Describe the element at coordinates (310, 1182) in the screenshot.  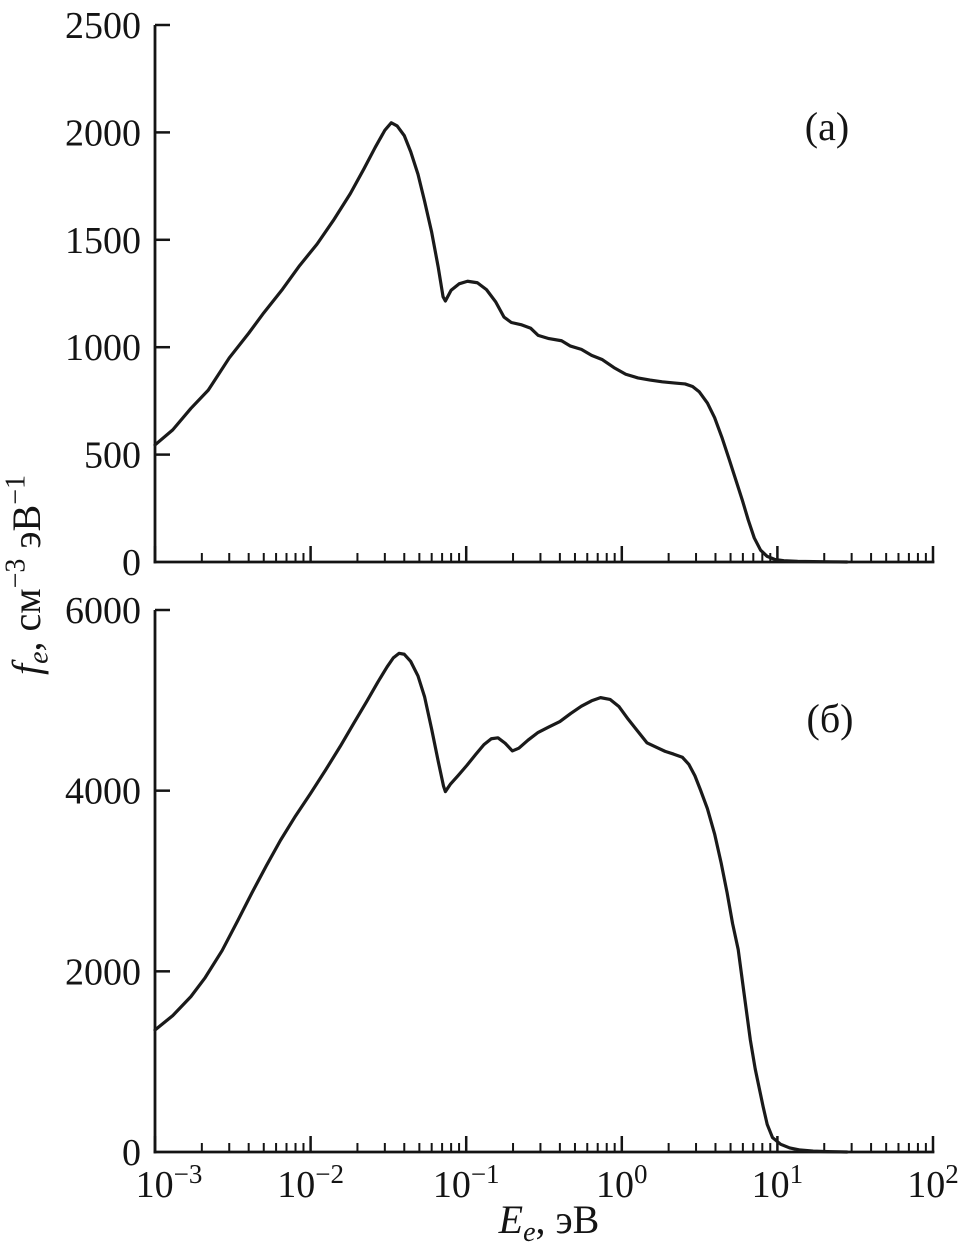
I see `x-tick-label: 10⁻²` at that location.